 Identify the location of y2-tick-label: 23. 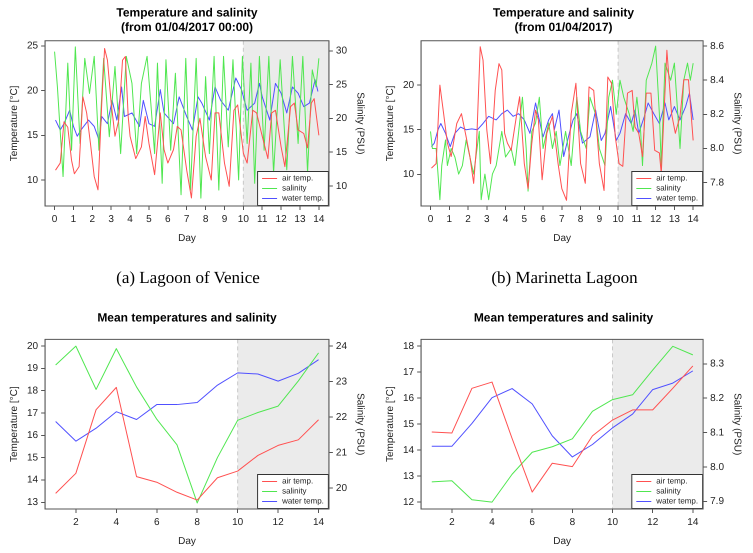
(342, 382).